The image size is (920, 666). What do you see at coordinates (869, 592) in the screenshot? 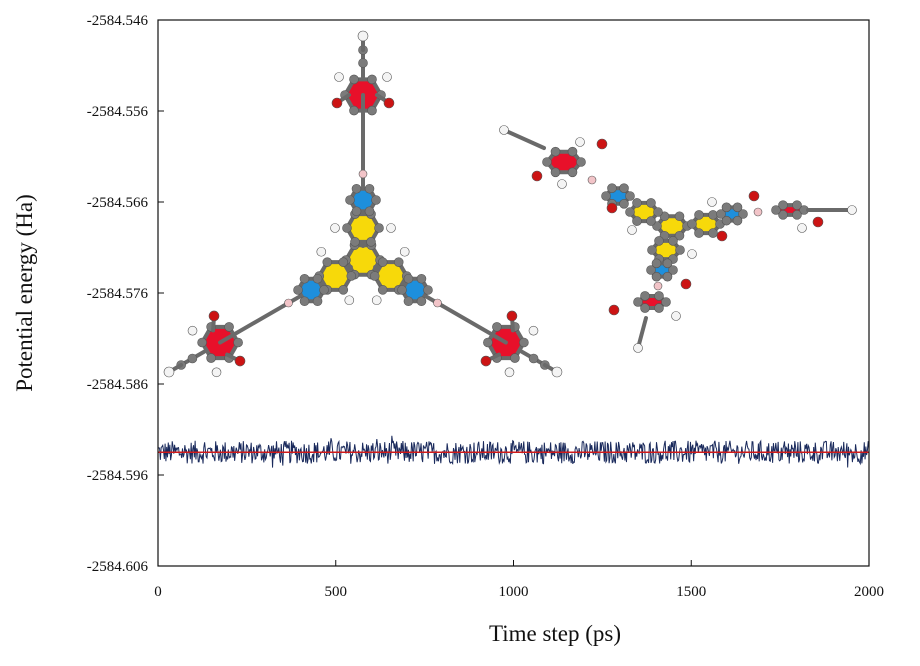
I see `x-tick-label: 2000` at bounding box center [869, 592].